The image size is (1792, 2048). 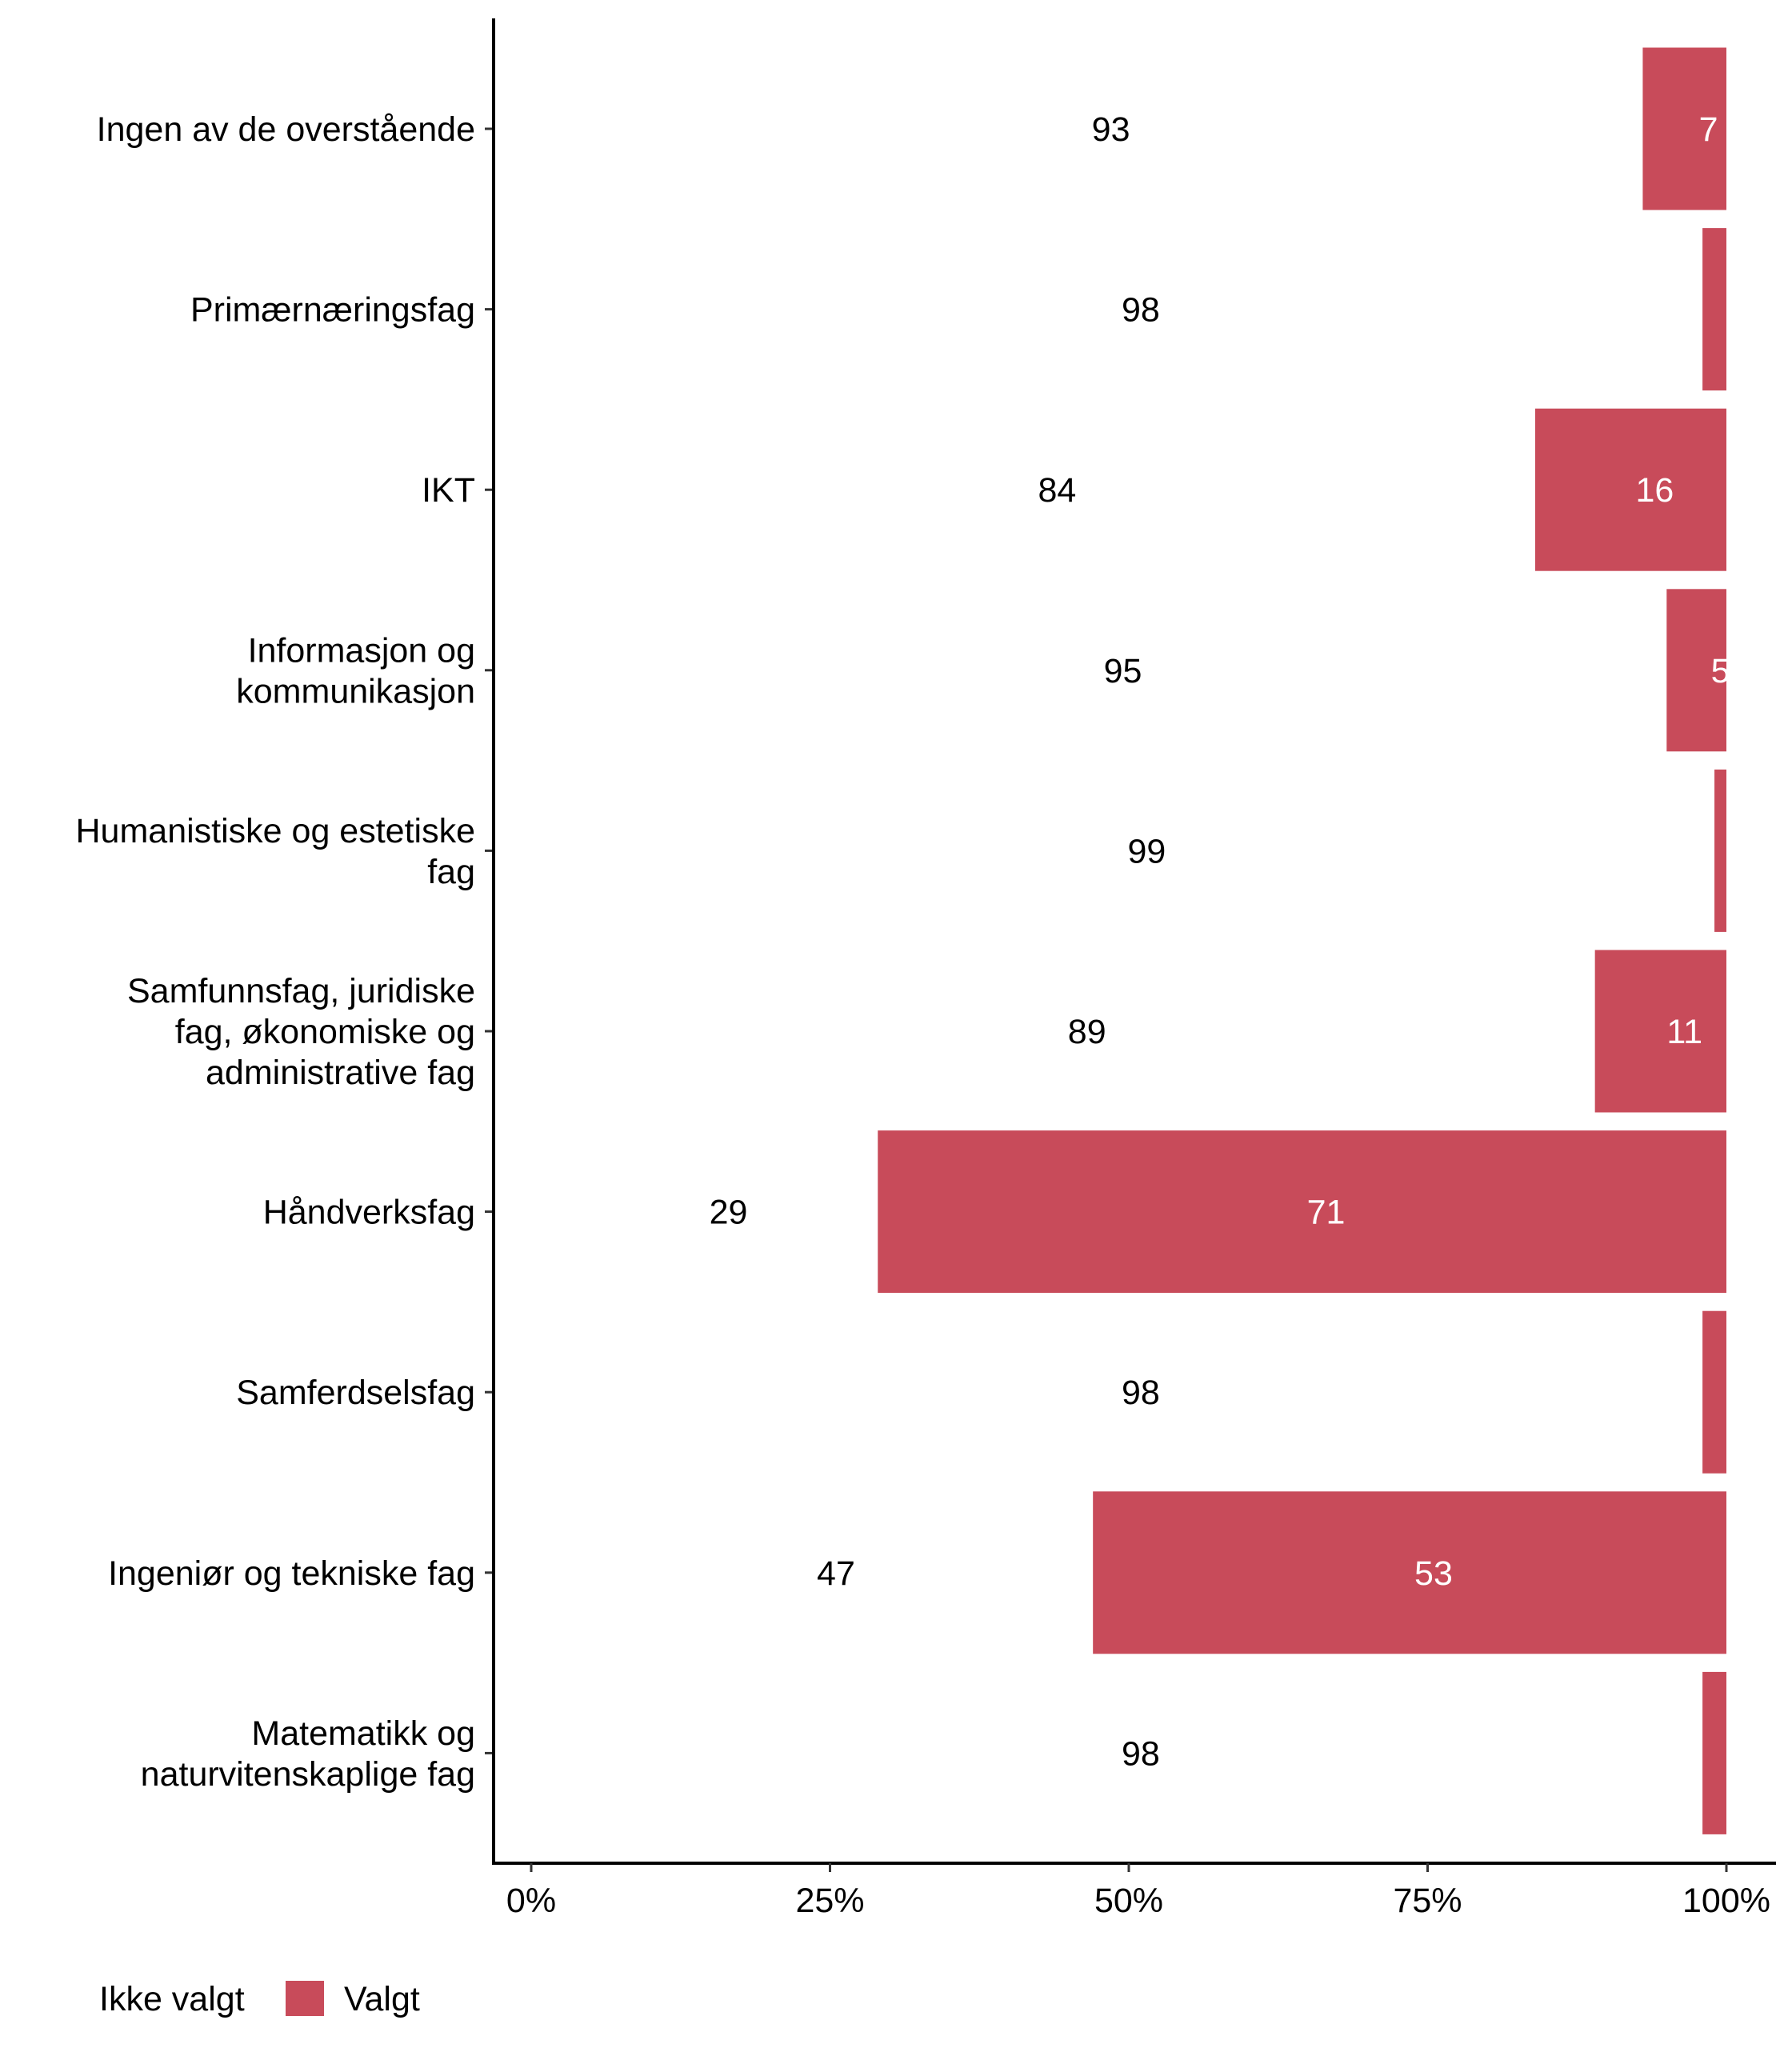 What do you see at coordinates (531, 1901) in the screenshot?
I see `x-tick-label: 0%` at bounding box center [531, 1901].